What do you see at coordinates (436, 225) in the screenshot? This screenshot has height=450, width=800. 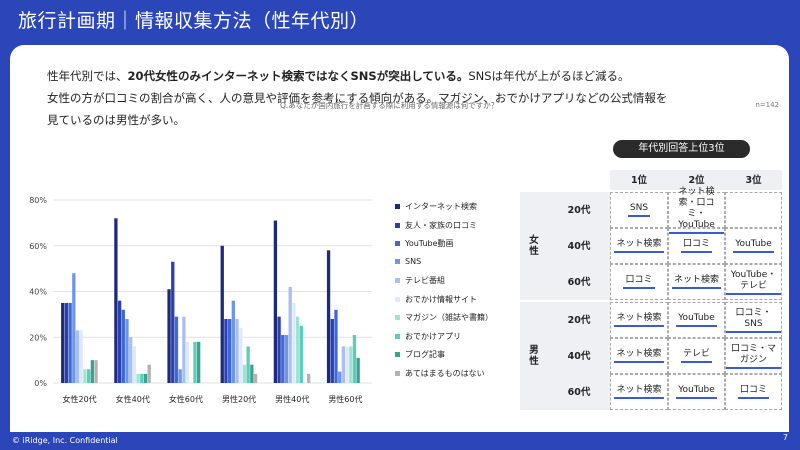 I see `legend-item: 友人・家族の口コミ` at bounding box center [436, 225].